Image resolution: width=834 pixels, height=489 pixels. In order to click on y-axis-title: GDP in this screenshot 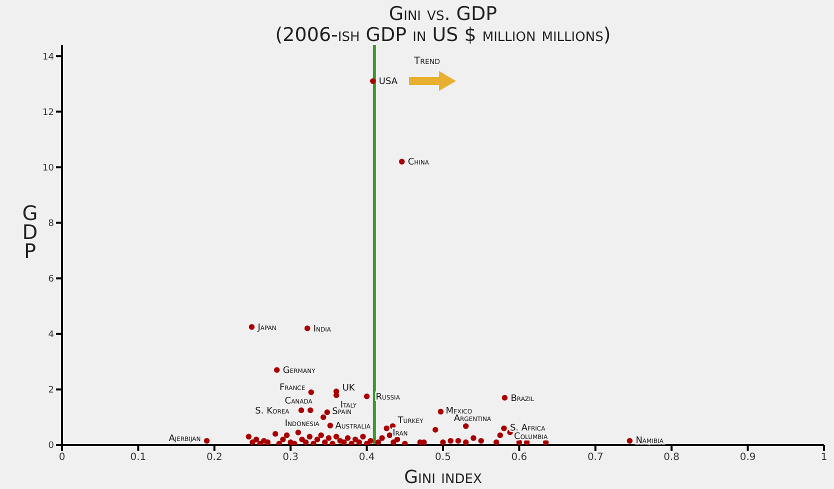, I will do `click(30, 232)`.